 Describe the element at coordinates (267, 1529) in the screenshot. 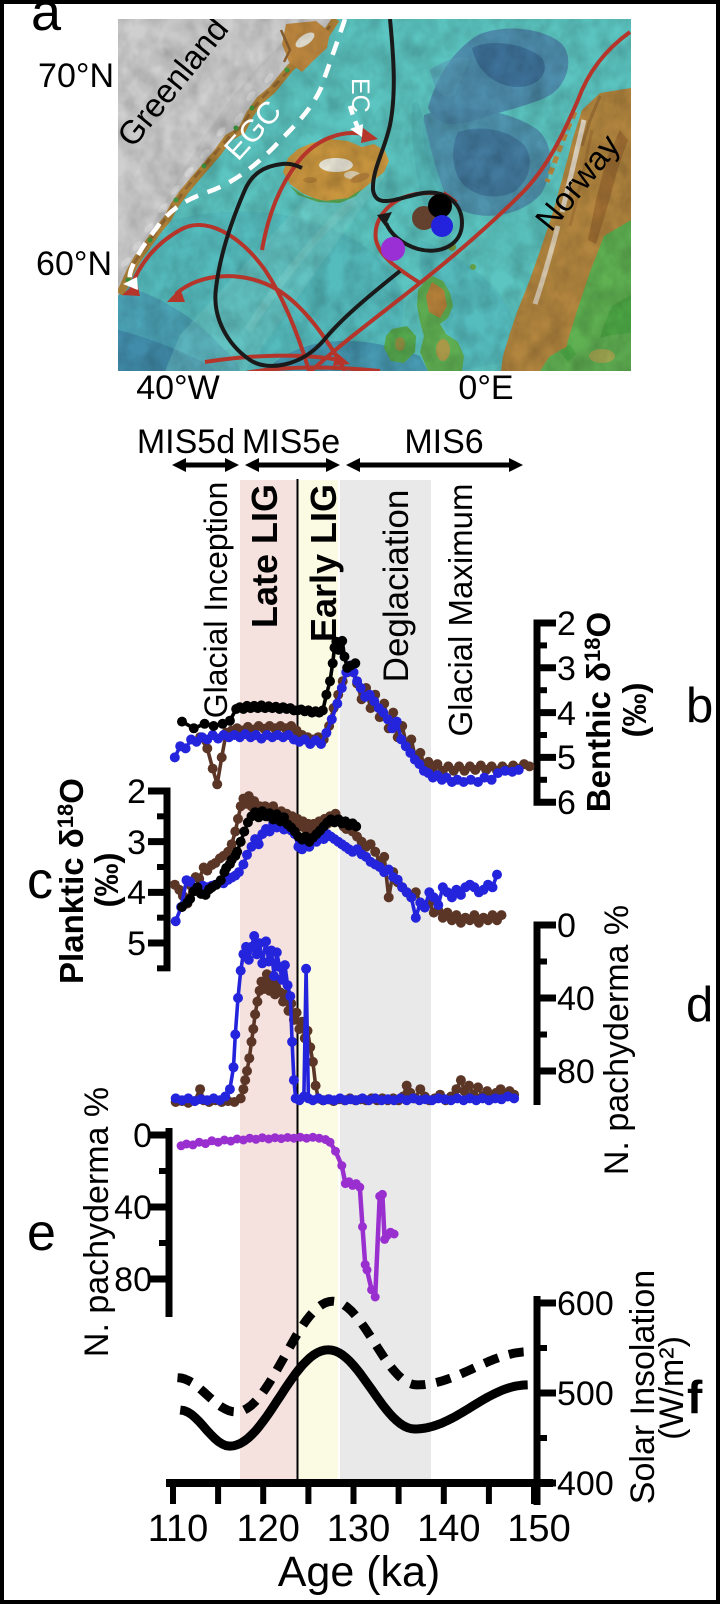

I see `svg-text: 120` at that location.